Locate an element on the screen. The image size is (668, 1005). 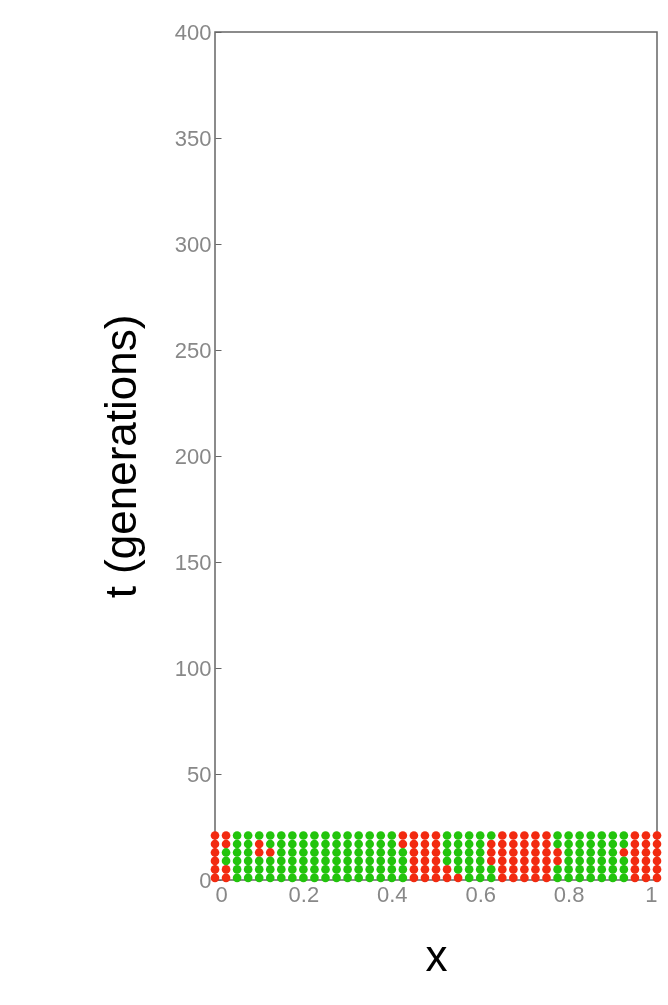
x-tick-label: 0 is located at coordinates (221, 894).